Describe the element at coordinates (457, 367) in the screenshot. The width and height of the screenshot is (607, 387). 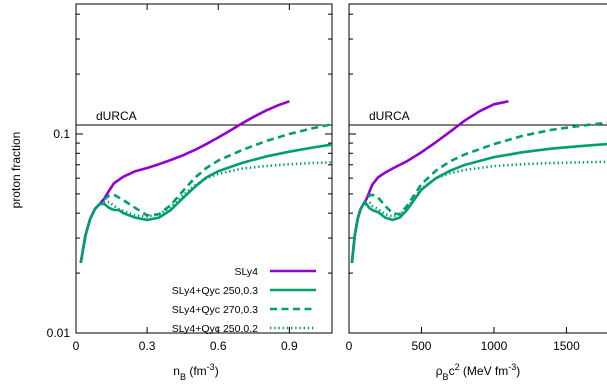
I see `xlabel-sup: 2` at that location.